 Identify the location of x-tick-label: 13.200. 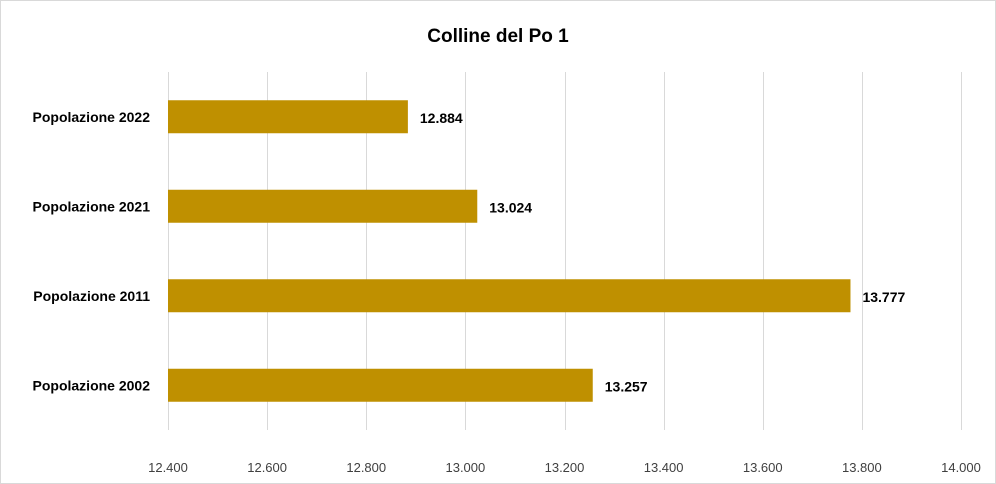
(565, 467).